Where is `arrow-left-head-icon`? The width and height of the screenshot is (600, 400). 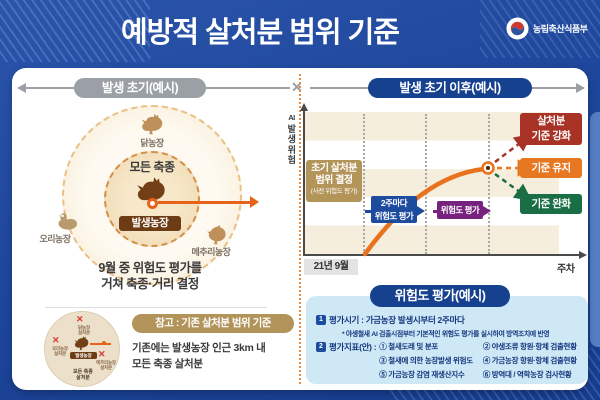 arrow-left-head-icon is located at coordinates (21, 88).